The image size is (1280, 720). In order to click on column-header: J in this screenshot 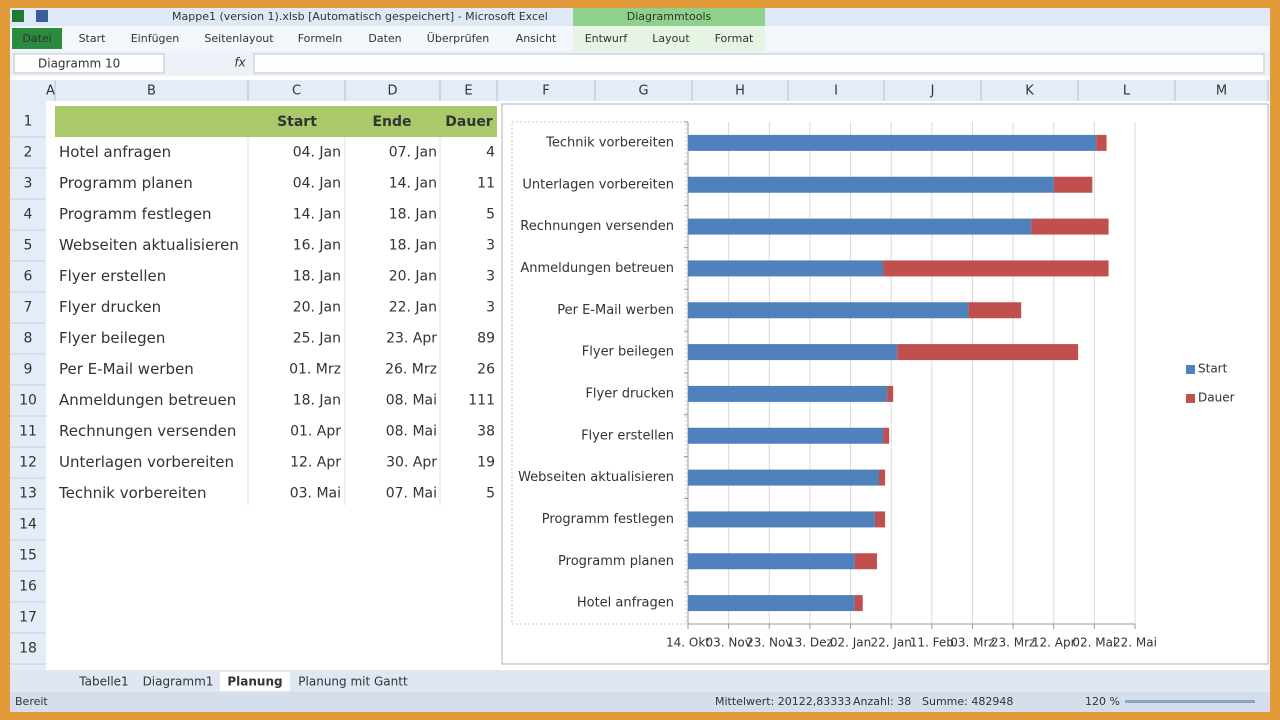, I will do `click(932, 91)`.